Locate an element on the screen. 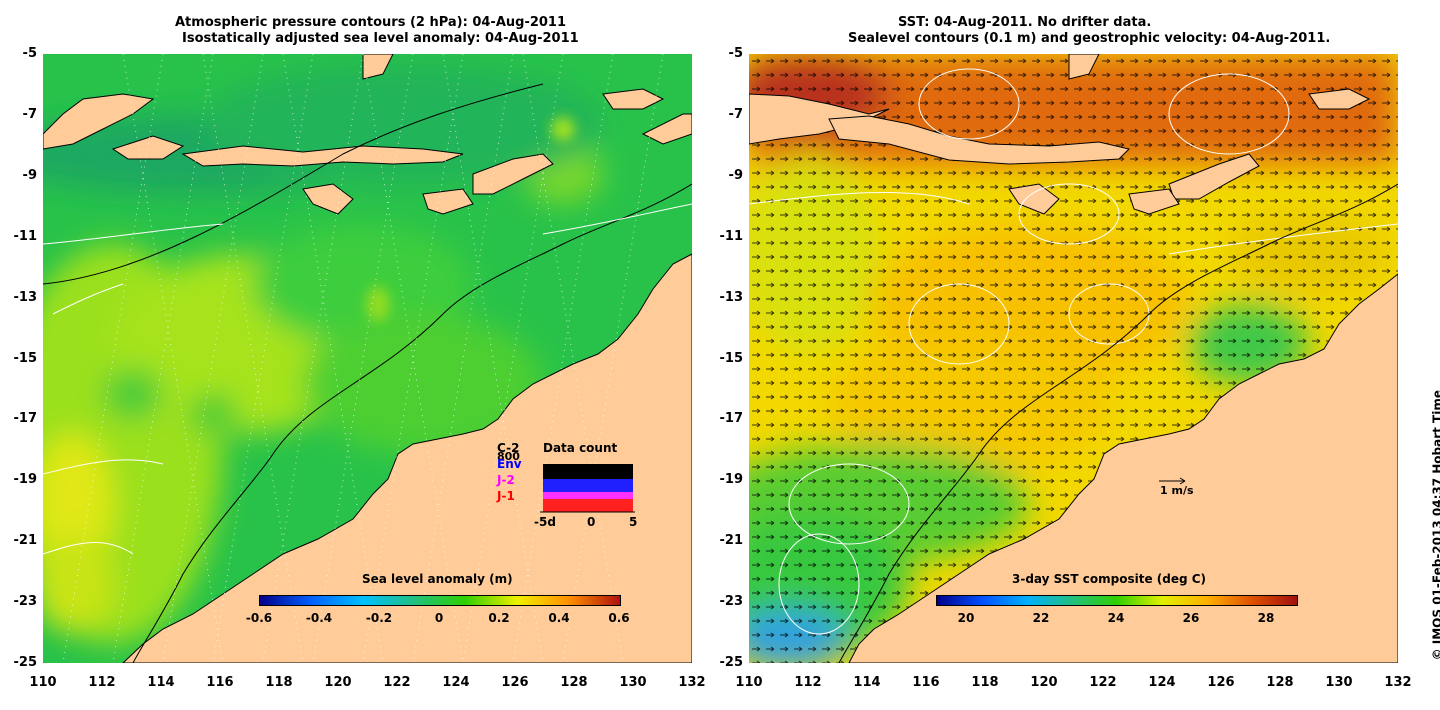  right-lon-tick: 124 is located at coordinates (1162, 682).